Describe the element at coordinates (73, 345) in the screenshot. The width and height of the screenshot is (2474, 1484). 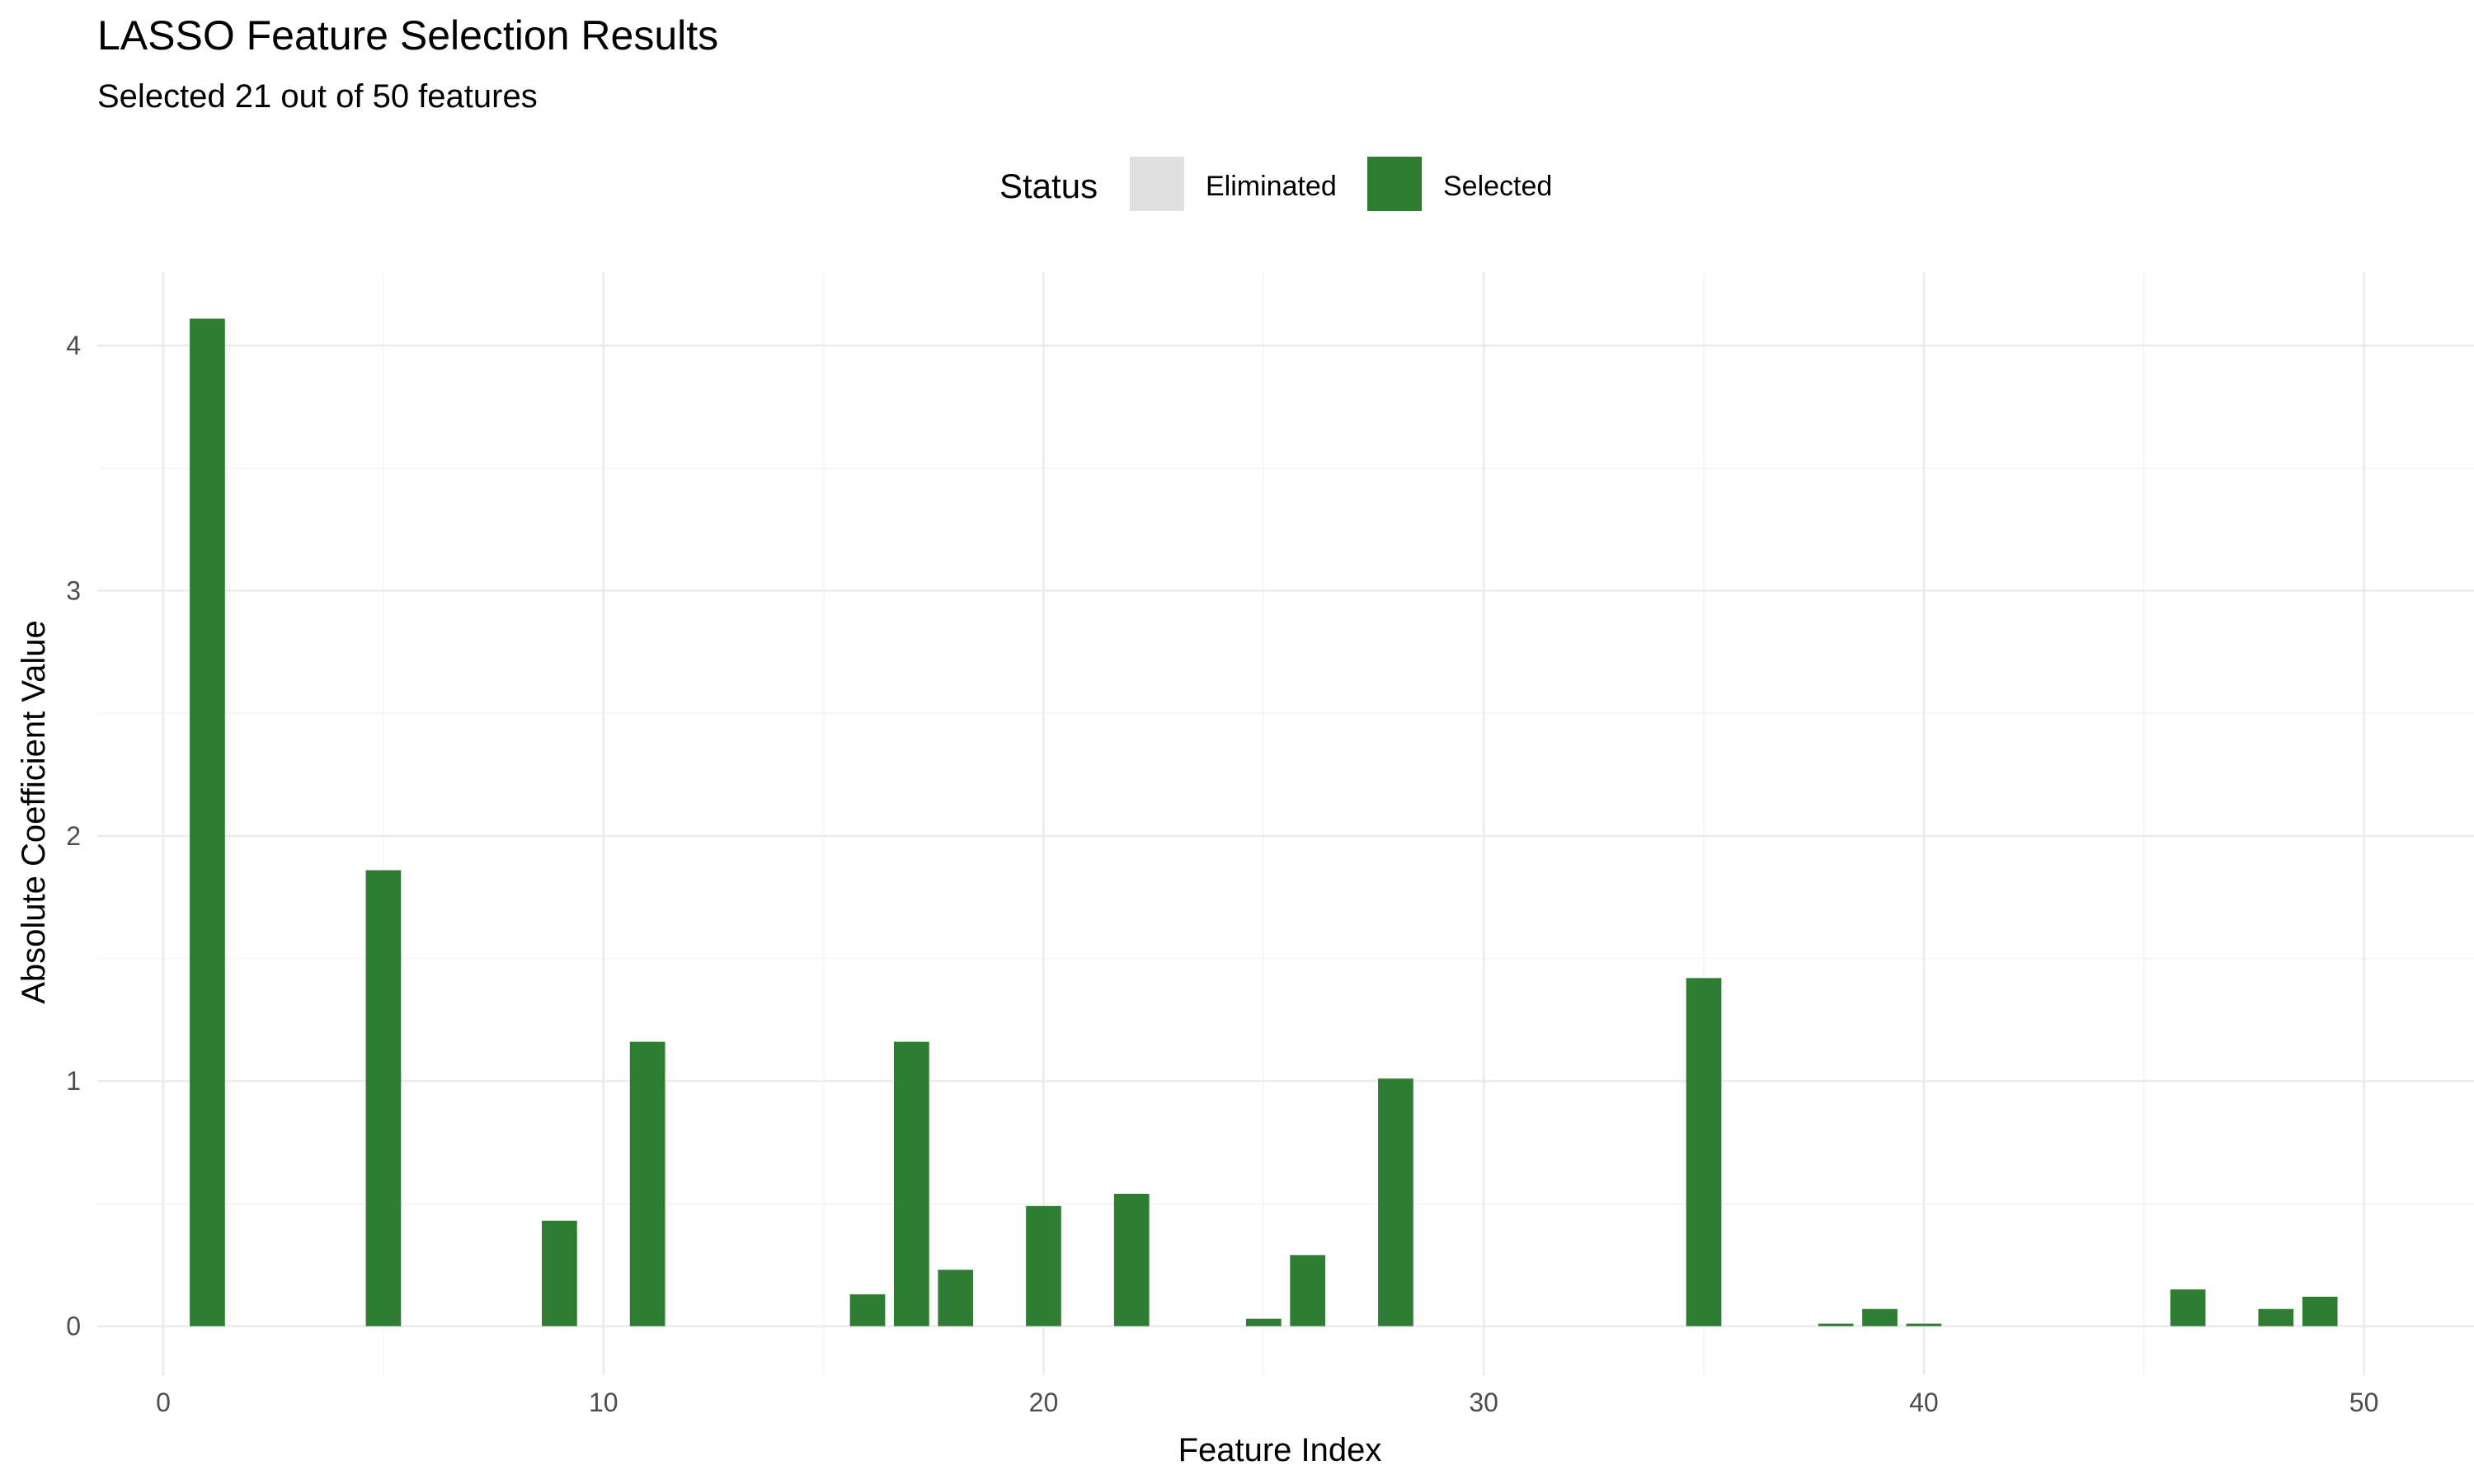
I see `y-tick-label: 4` at that location.